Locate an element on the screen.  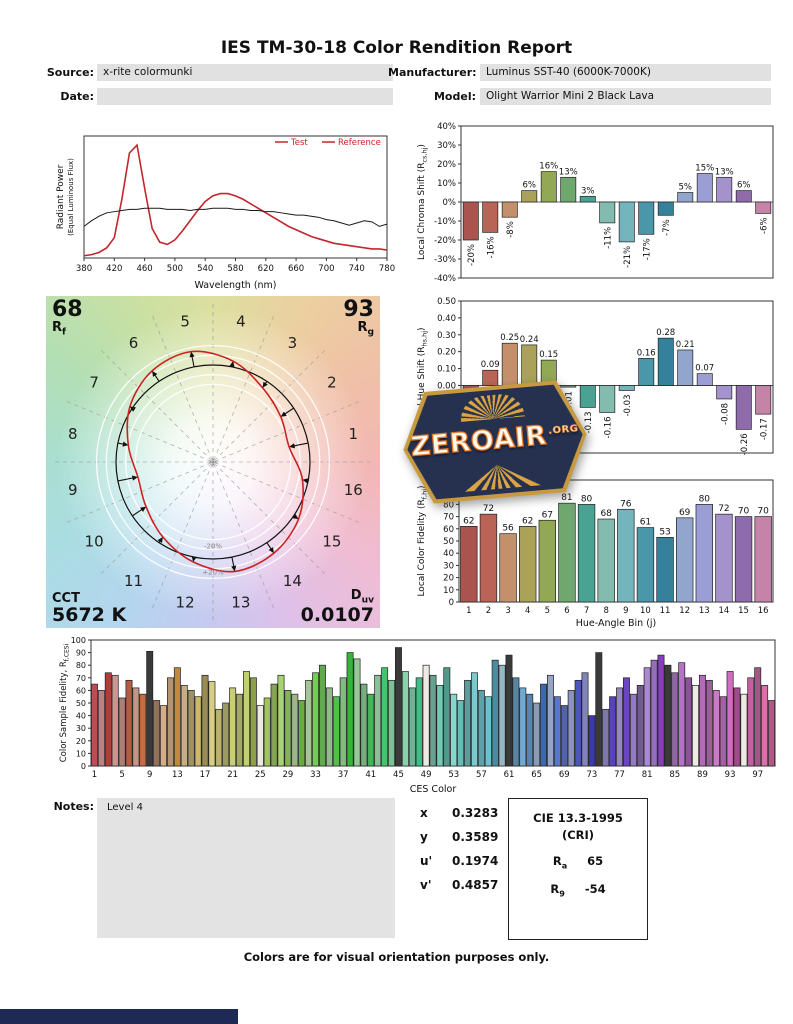
svg-text: 53 is located at coordinates (453, 775).